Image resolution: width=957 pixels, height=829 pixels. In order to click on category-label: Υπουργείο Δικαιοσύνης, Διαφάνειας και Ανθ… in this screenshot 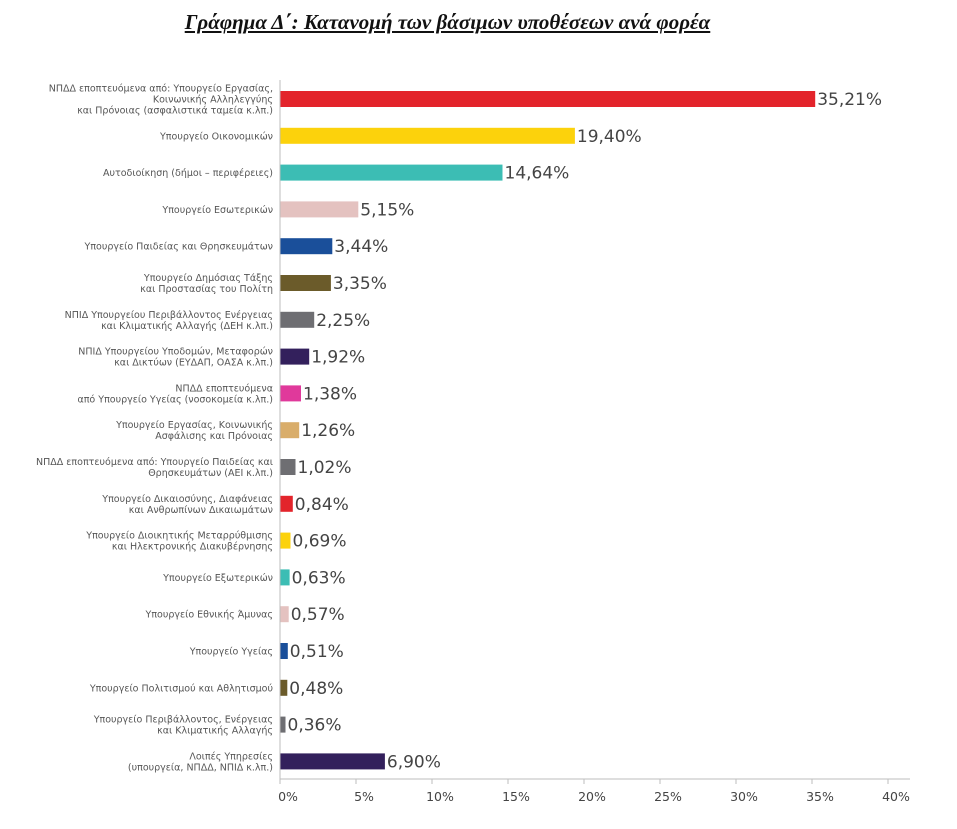, I will do `click(187, 505)`.